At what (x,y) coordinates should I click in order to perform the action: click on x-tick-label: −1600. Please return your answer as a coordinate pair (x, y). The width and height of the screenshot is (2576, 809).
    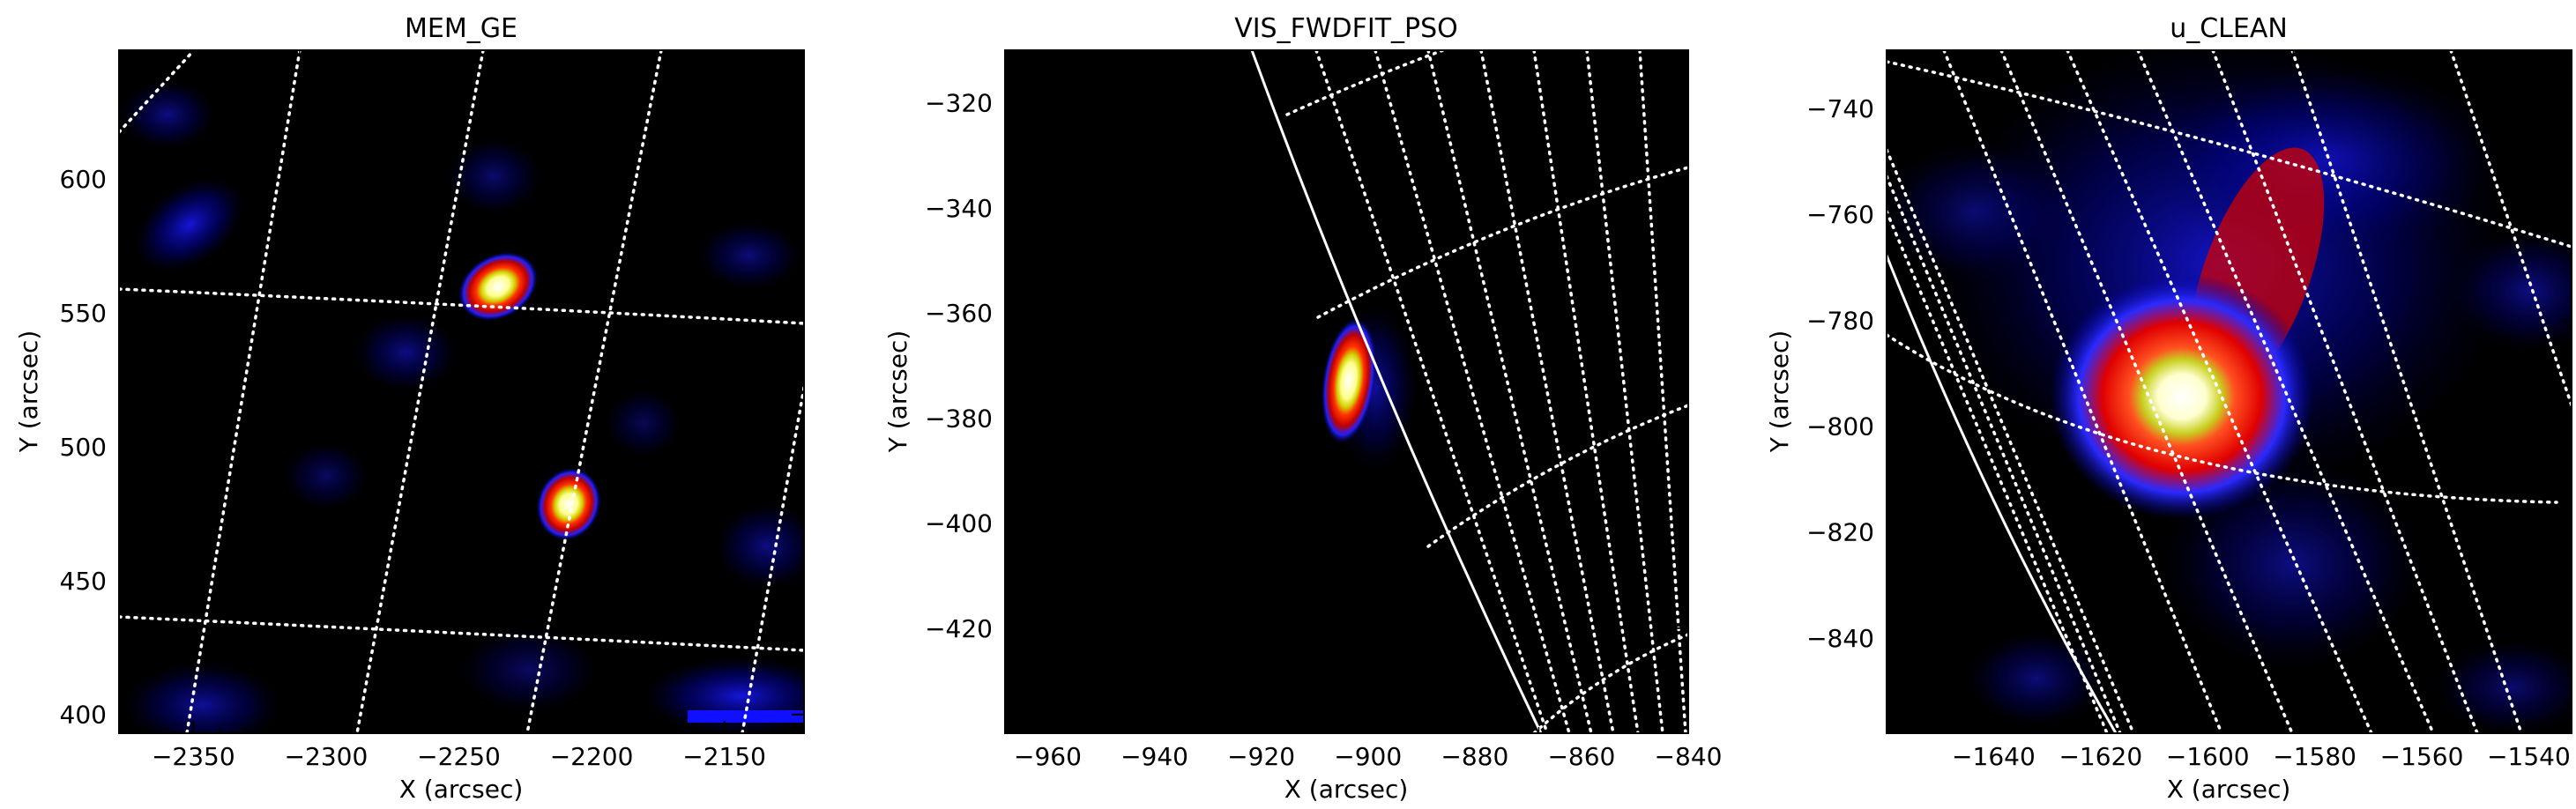
    Looking at the image, I should click on (2208, 756).